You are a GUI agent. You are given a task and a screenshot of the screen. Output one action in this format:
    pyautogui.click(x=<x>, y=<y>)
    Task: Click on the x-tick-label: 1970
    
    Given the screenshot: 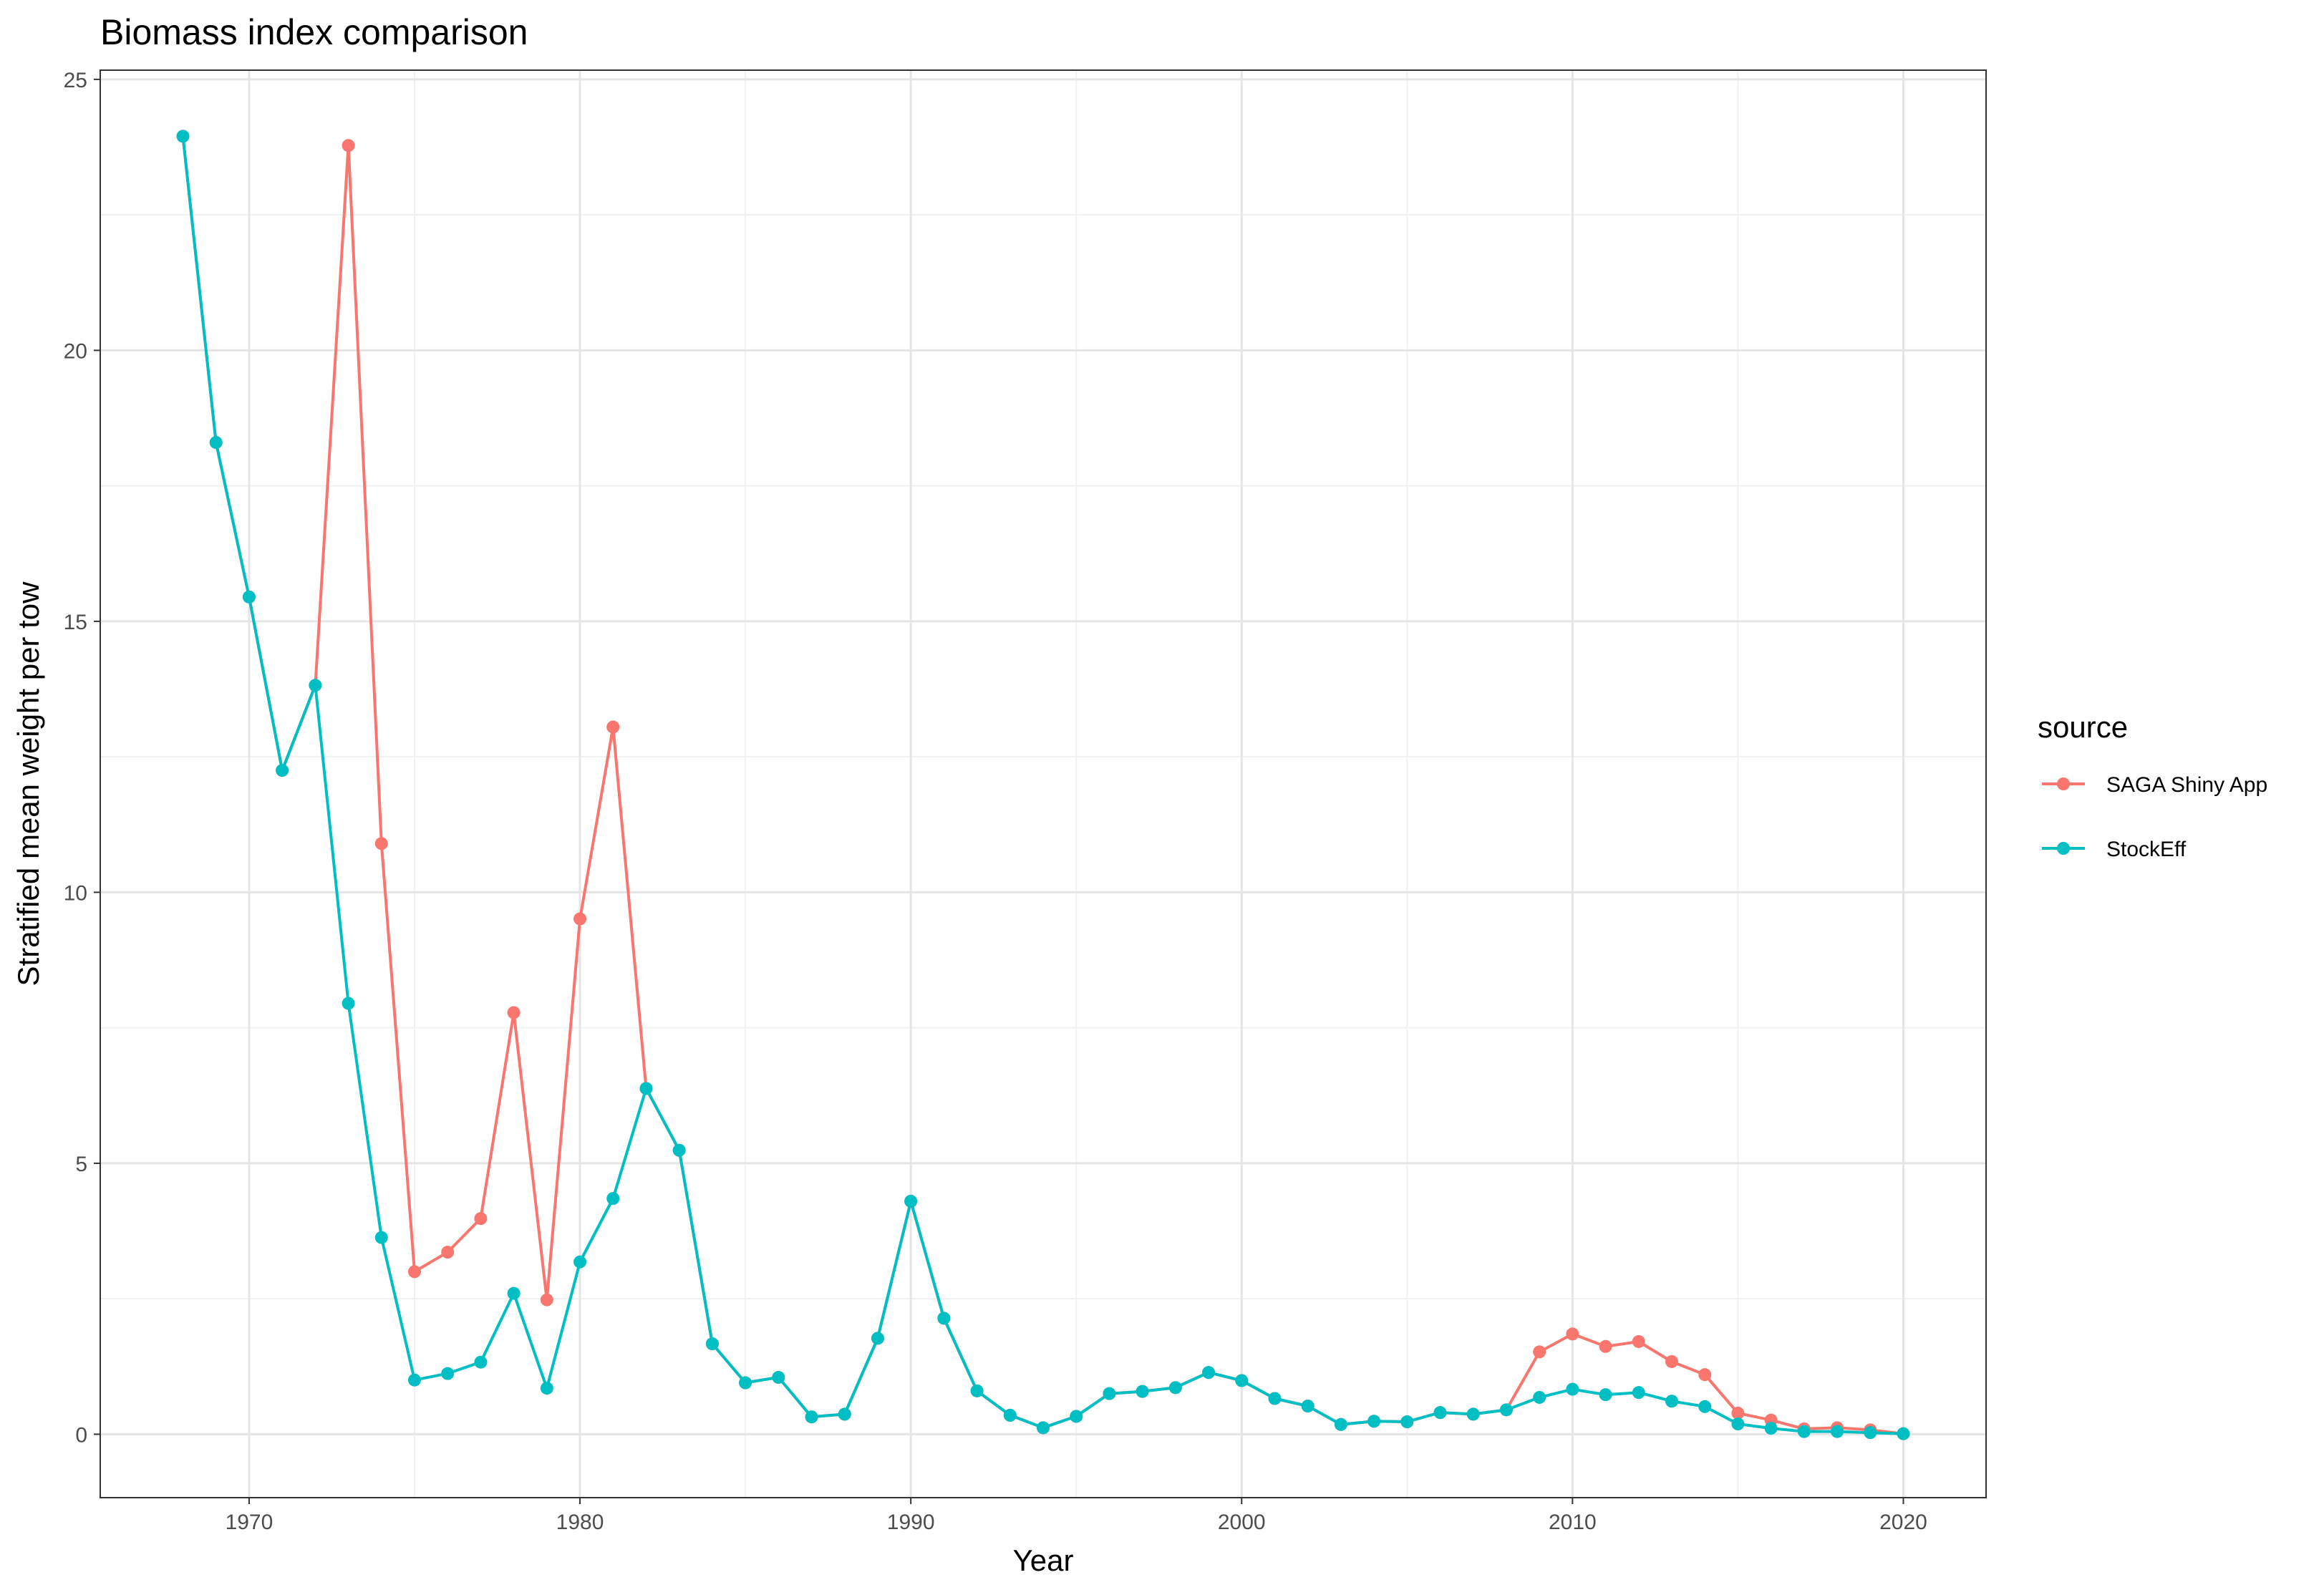 What is the action you would take?
    pyautogui.click(x=249, y=1522)
    